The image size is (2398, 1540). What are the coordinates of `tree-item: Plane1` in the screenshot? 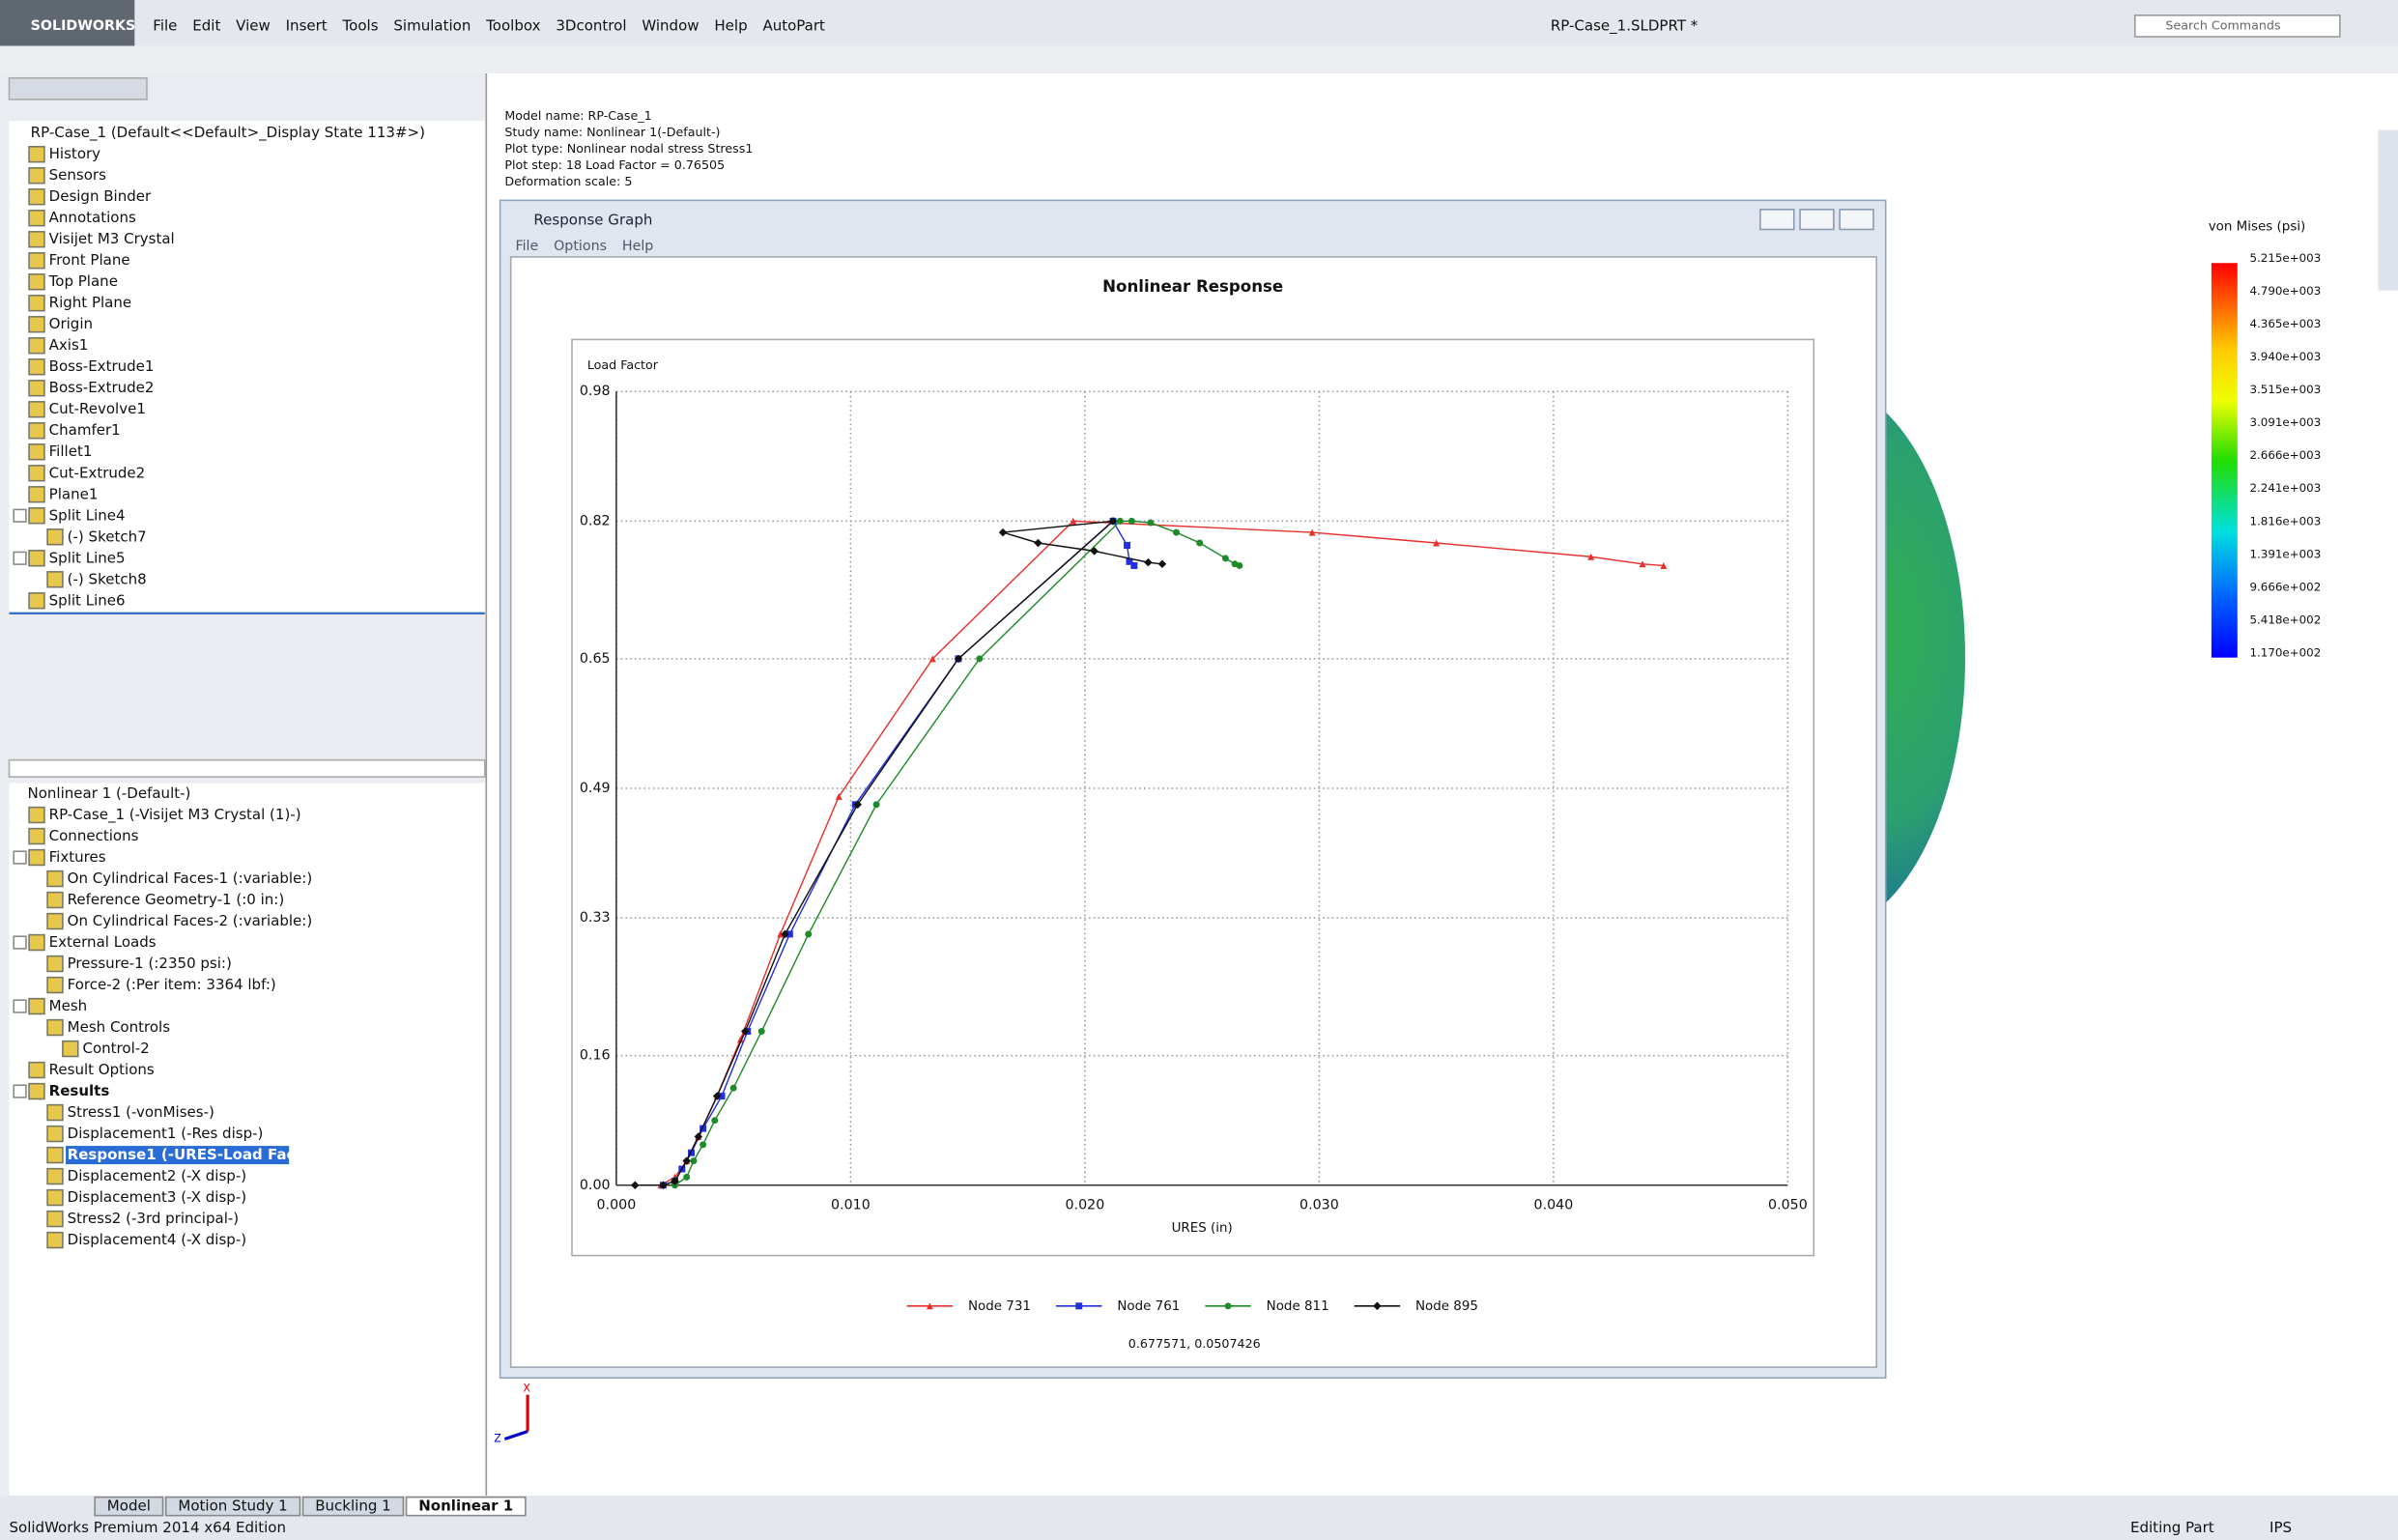 It's located at (74, 493).